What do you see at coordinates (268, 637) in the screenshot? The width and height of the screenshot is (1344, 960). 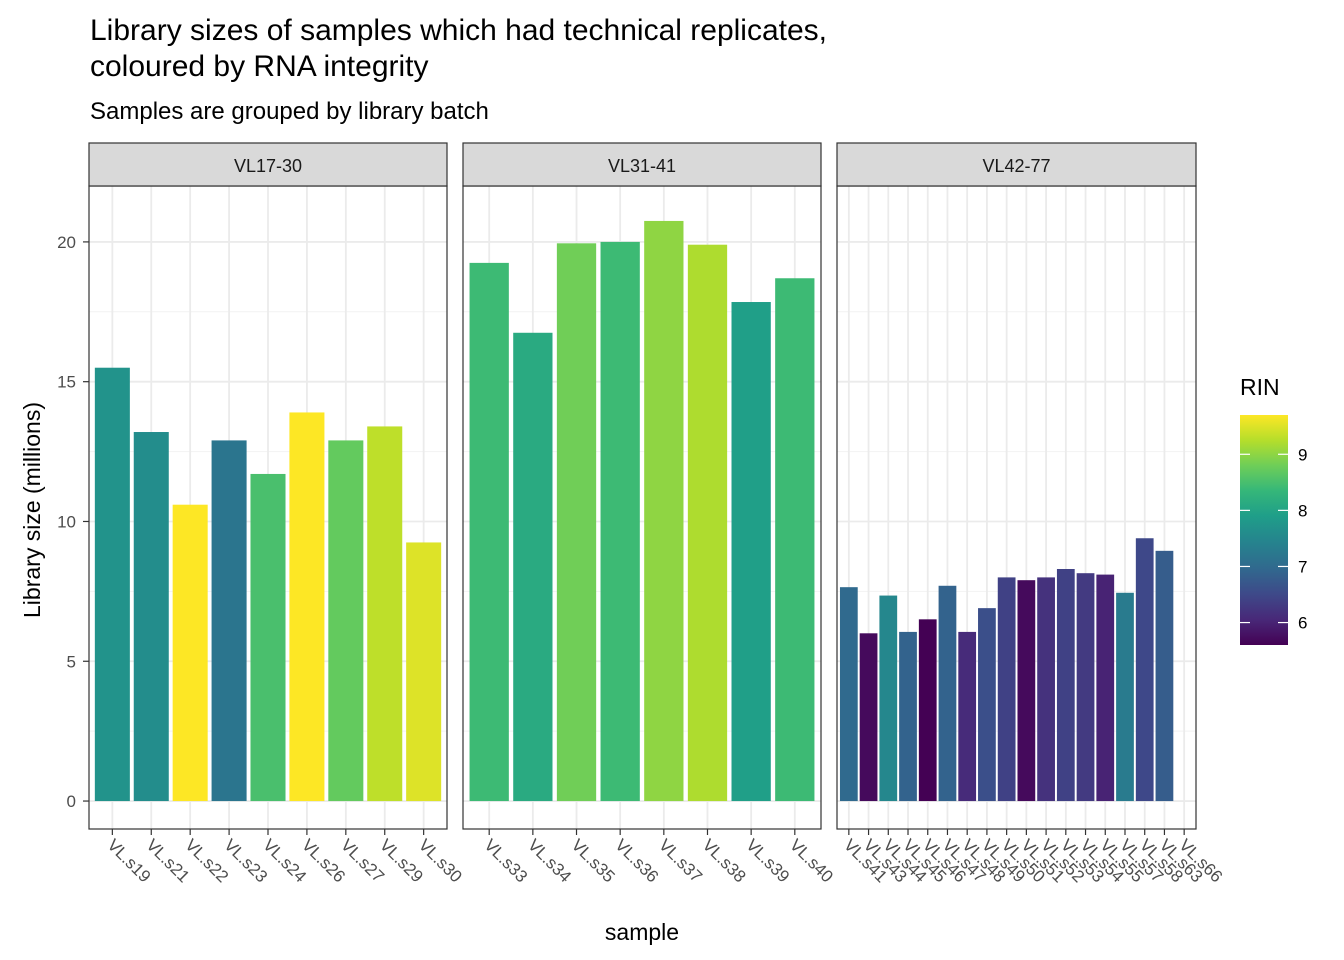 I see `bar-VL.s24` at bounding box center [268, 637].